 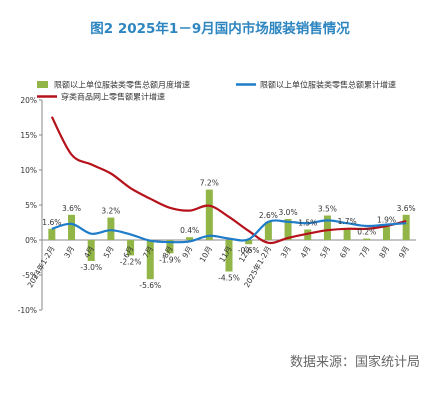 What do you see at coordinates (29, 275) in the screenshot?
I see `y-tick-label: -5%` at bounding box center [29, 275].